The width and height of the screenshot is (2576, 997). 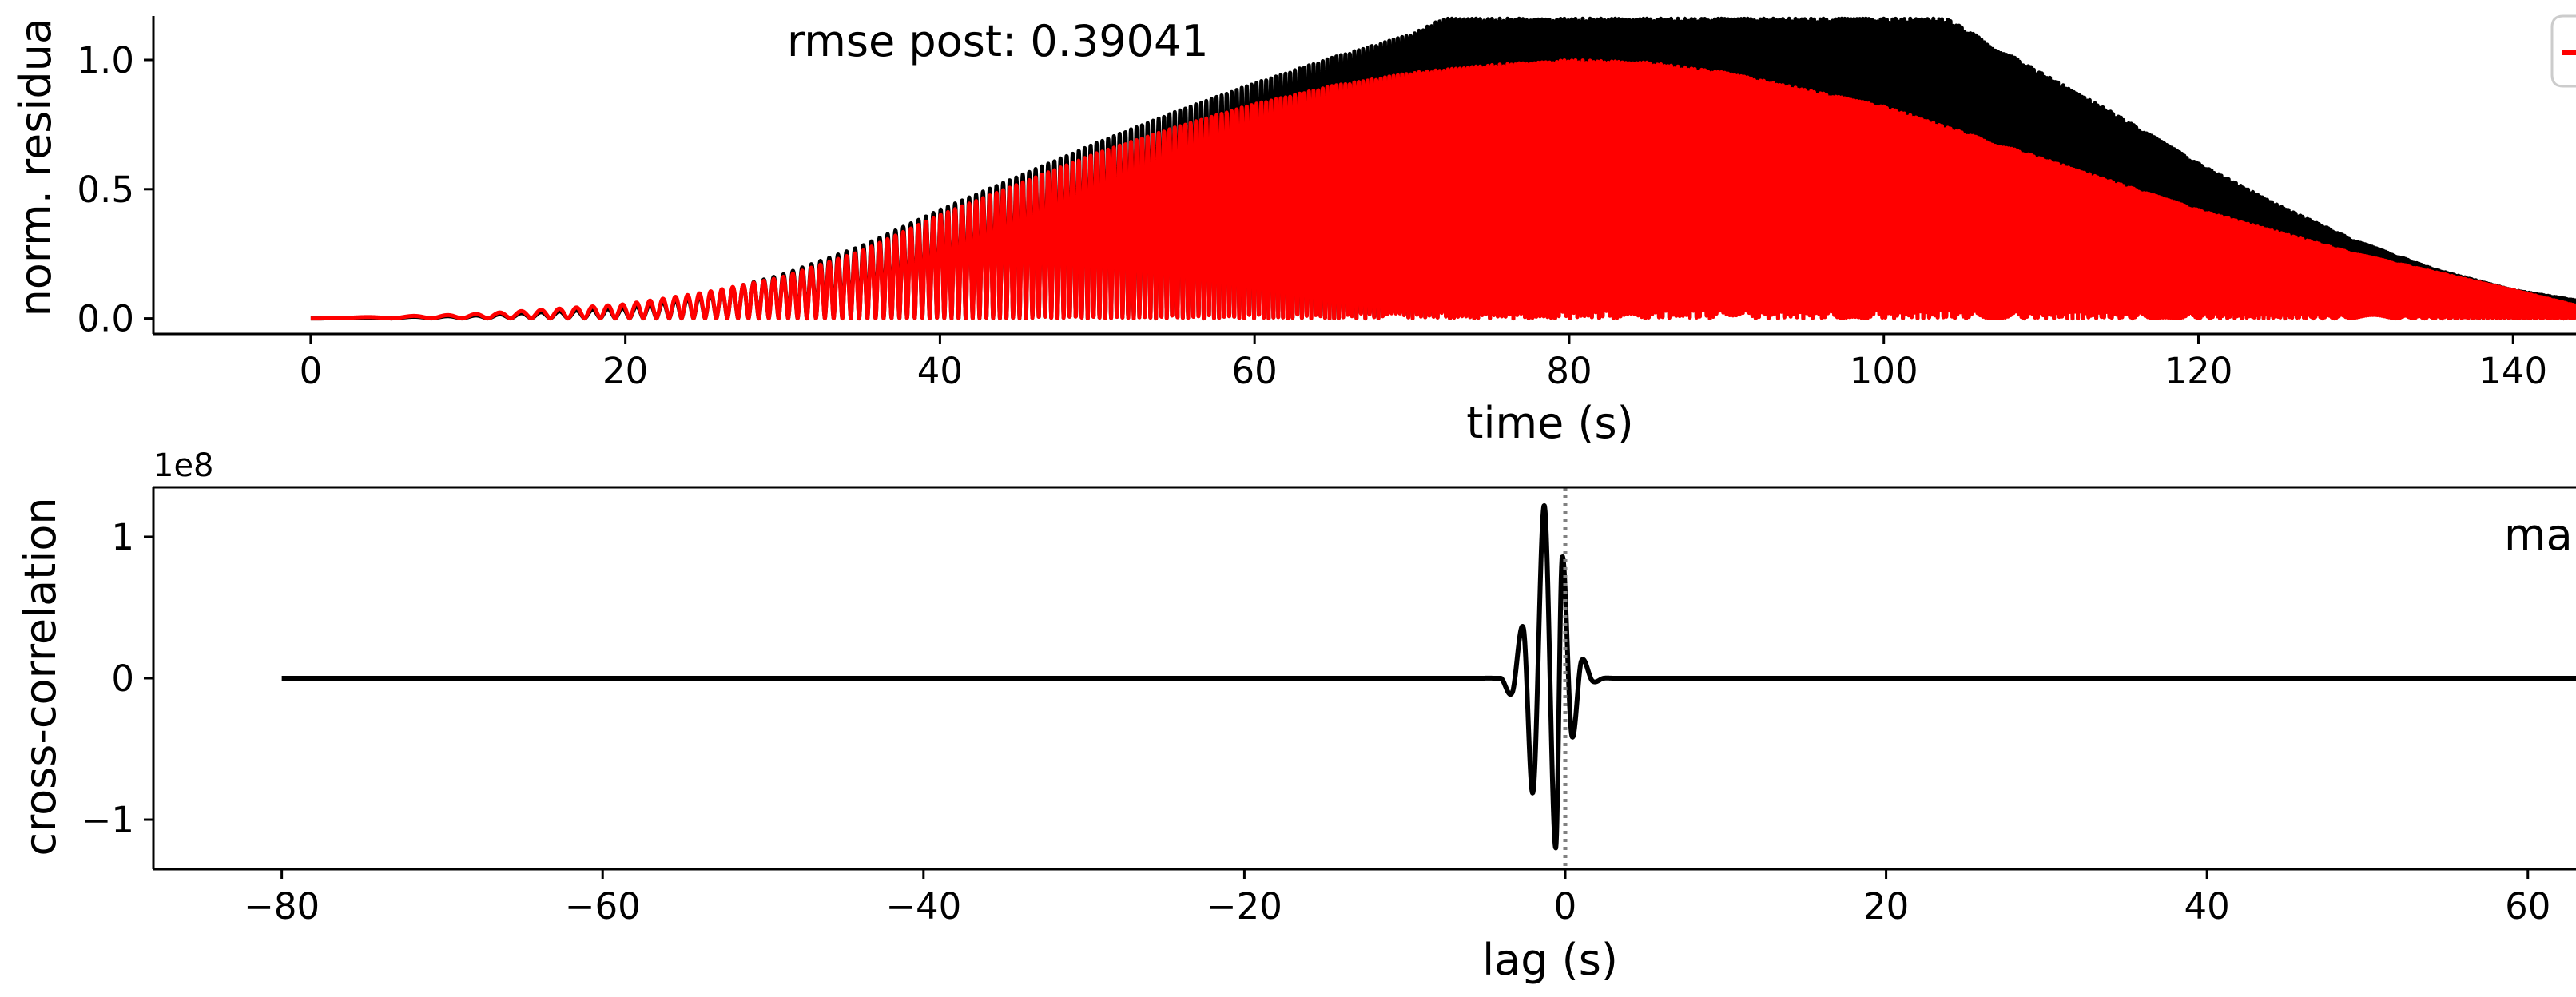 What do you see at coordinates (105, 319) in the screenshot?
I see `y-tick-label: 0.0` at bounding box center [105, 319].